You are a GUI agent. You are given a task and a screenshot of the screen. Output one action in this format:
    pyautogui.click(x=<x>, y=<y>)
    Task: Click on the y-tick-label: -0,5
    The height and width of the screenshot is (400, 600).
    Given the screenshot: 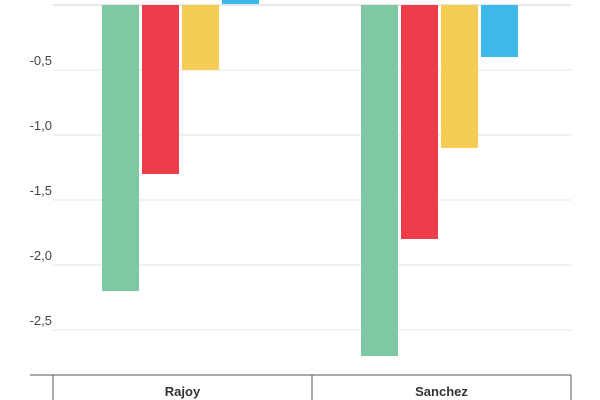 What is the action you would take?
    pyautogui.click(x=41, y=60)
    